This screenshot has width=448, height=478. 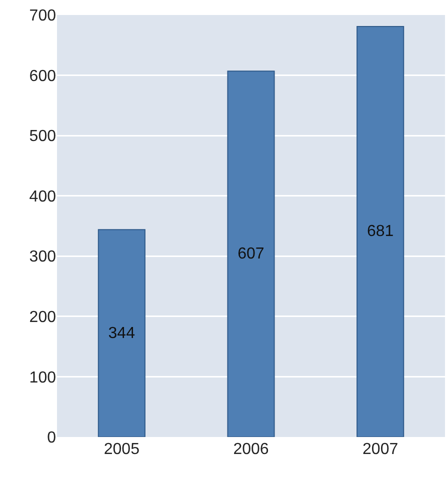 I want to click on data-label: 344, so click(x=122, y=333).